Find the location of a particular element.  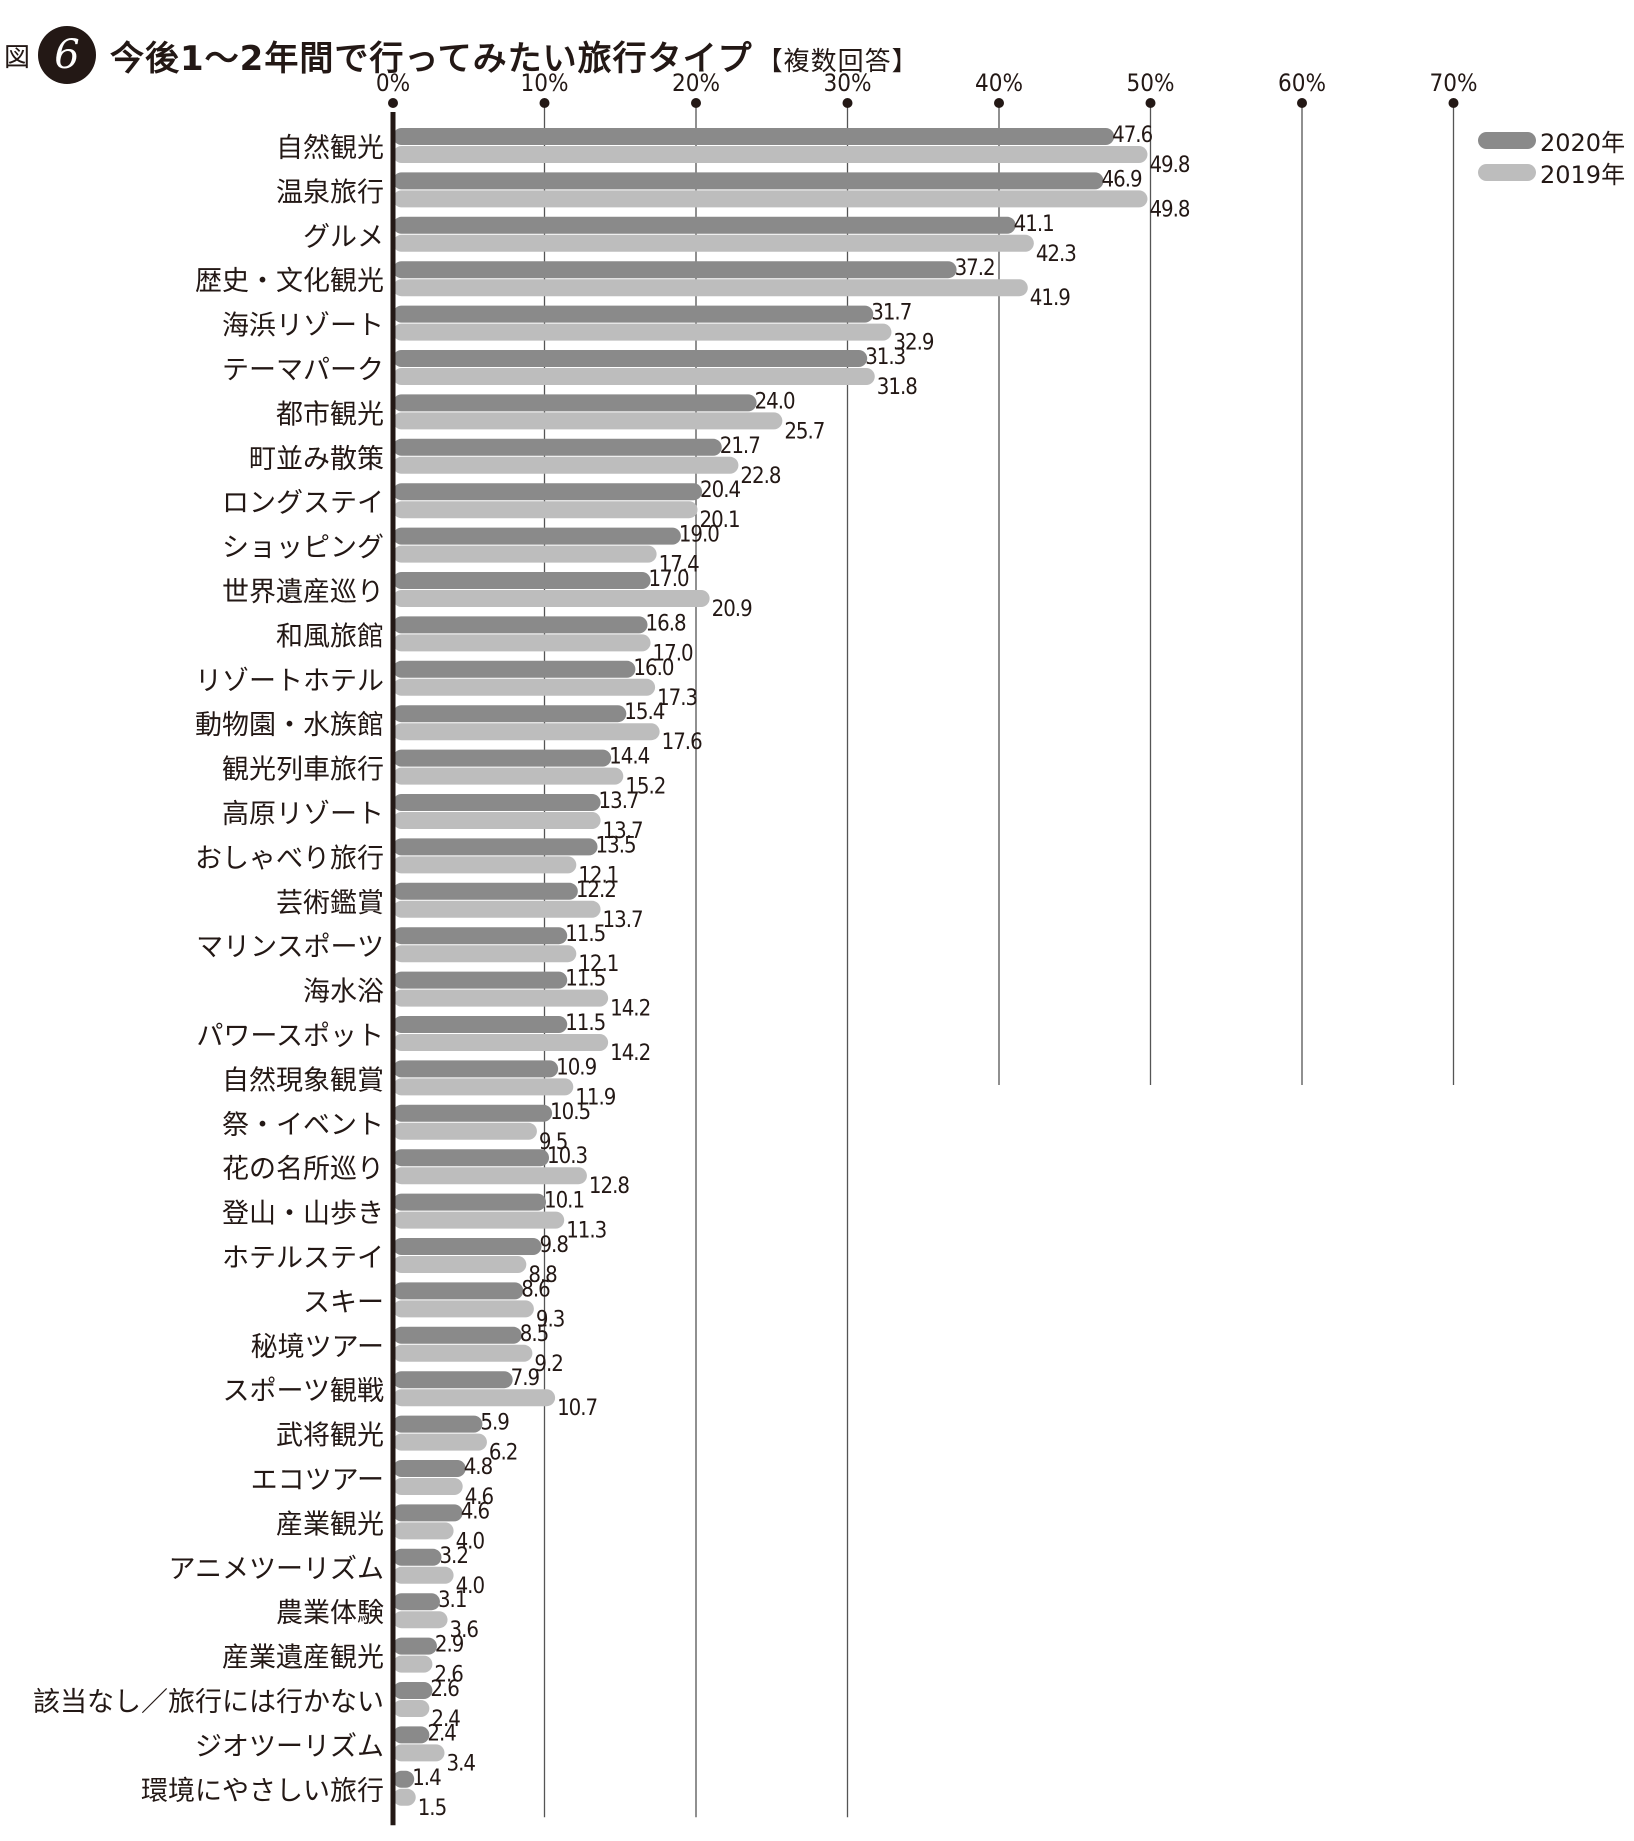

legend-swatch-2020 is located at coordinates (1507, 140).